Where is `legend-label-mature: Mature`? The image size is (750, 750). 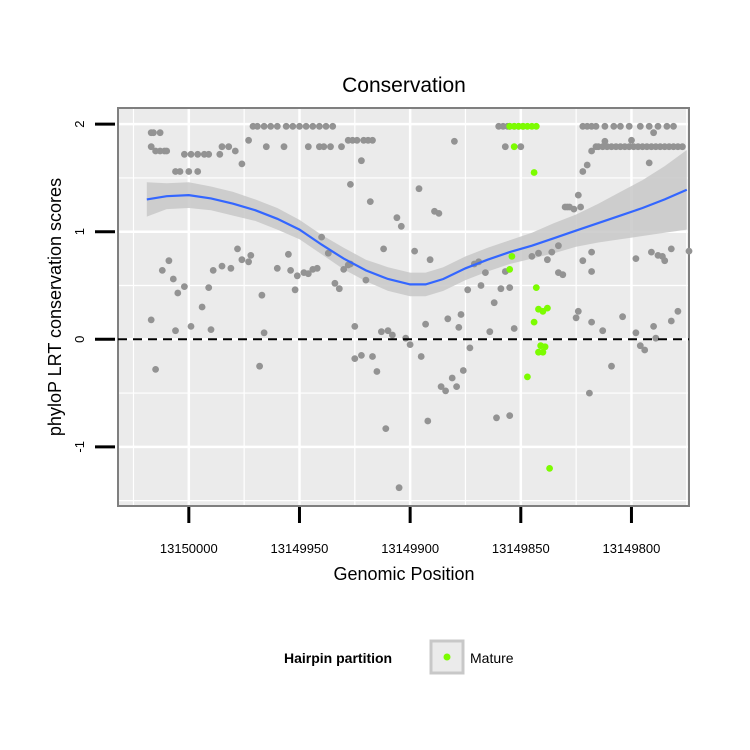 legend-label-mature: Mature is located at coordinates (492, 658).